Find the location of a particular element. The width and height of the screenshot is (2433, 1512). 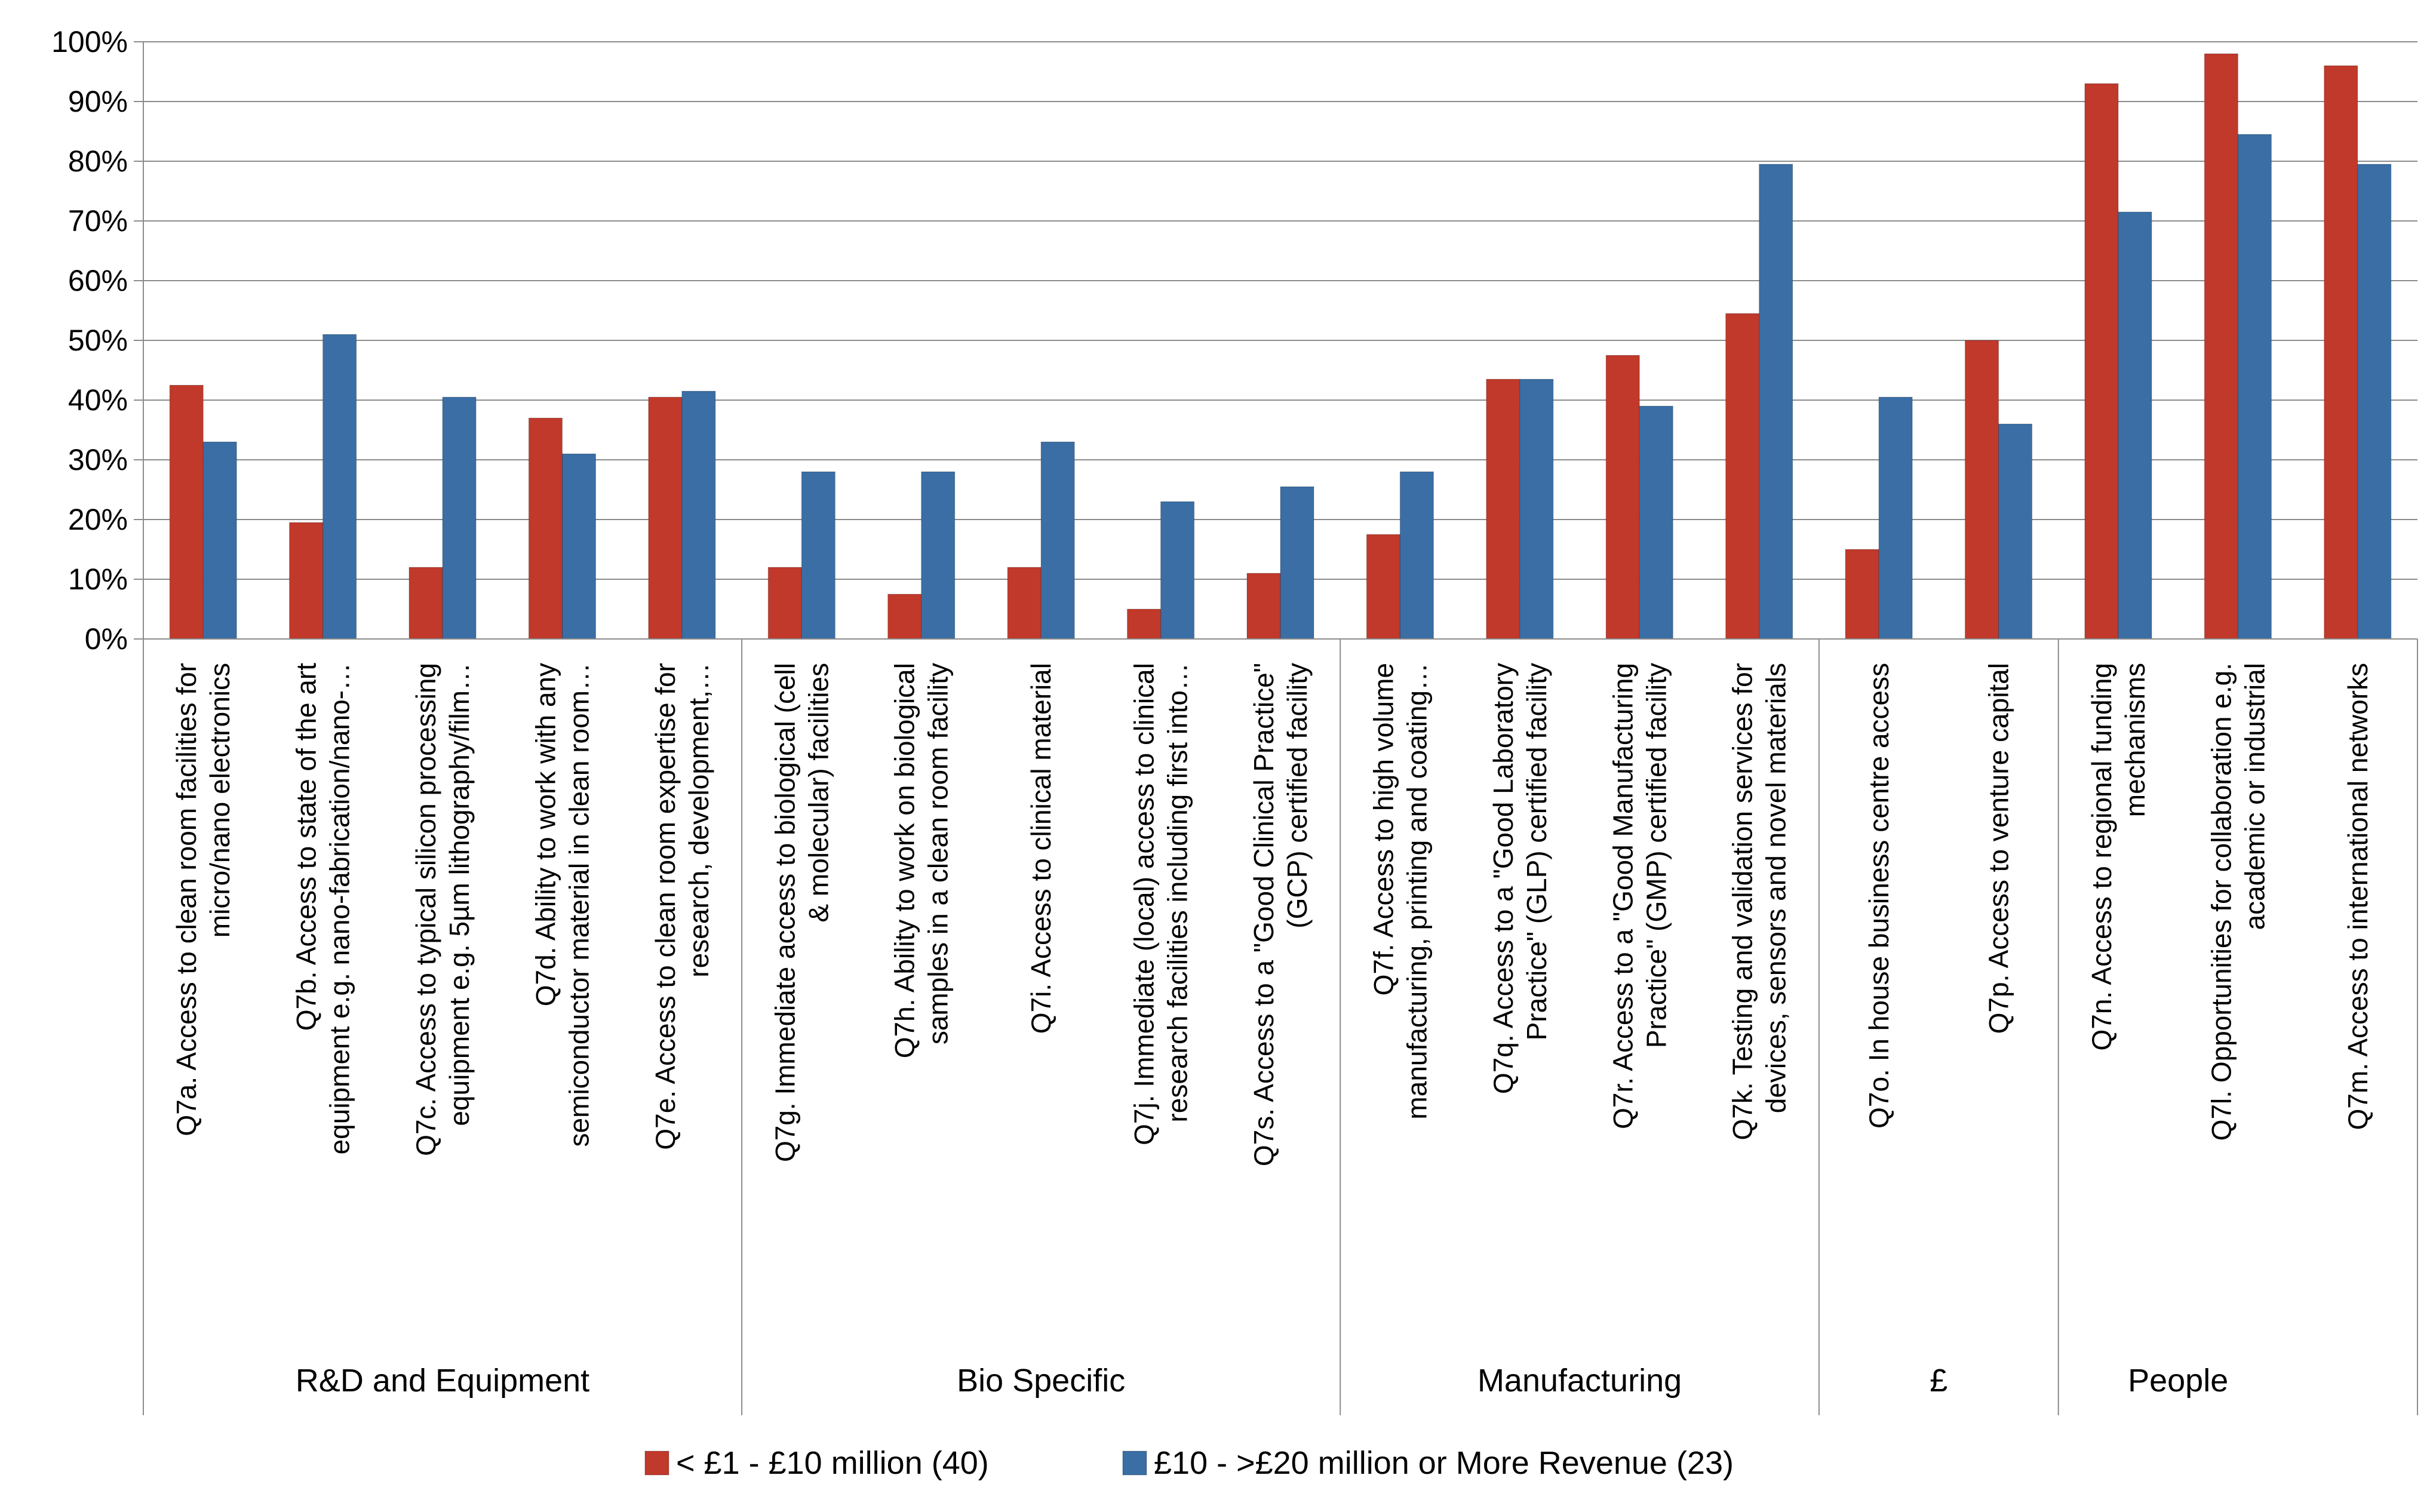

group-label: People is located at coordinates (2178, 1381).